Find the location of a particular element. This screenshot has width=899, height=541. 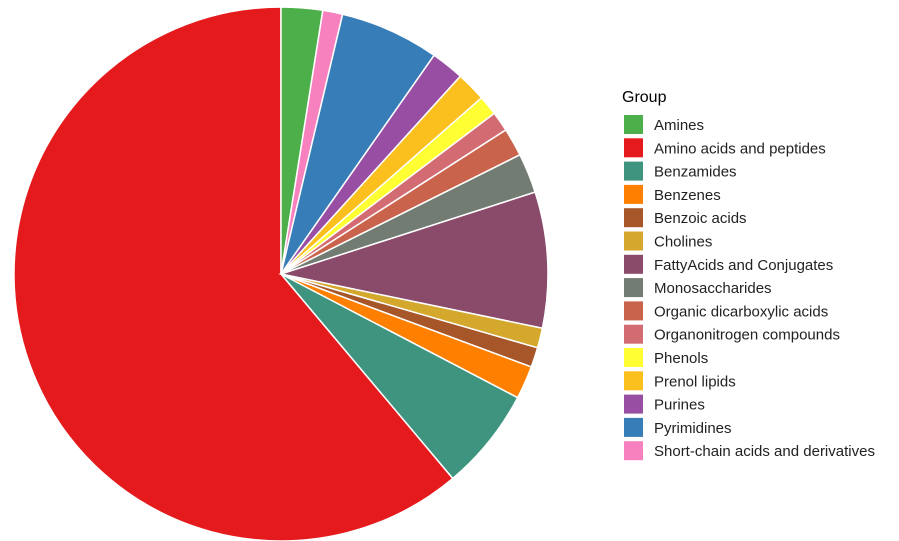

legend-label: Organic dicarboxylic acids is located at coordinates (741, 311).